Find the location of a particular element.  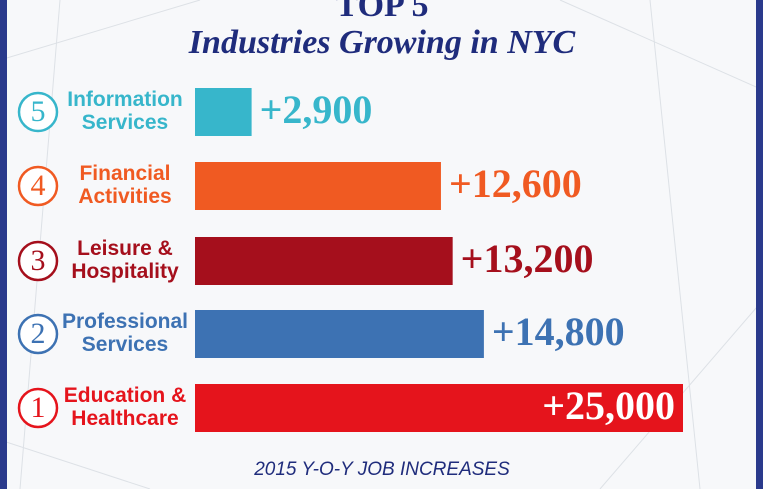

value-label: +13,200 is located at coordinates (527, 258).